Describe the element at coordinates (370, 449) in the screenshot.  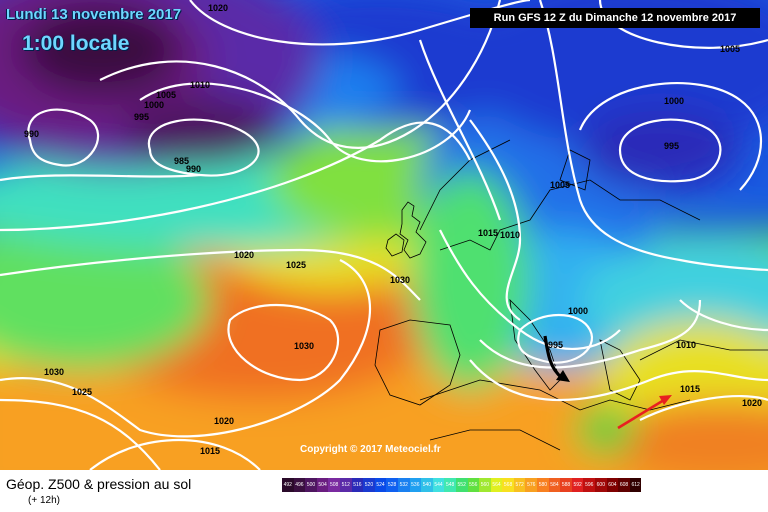
I see `copyright-notice: Copyright © 2017 Meteociel.fr` at that location.